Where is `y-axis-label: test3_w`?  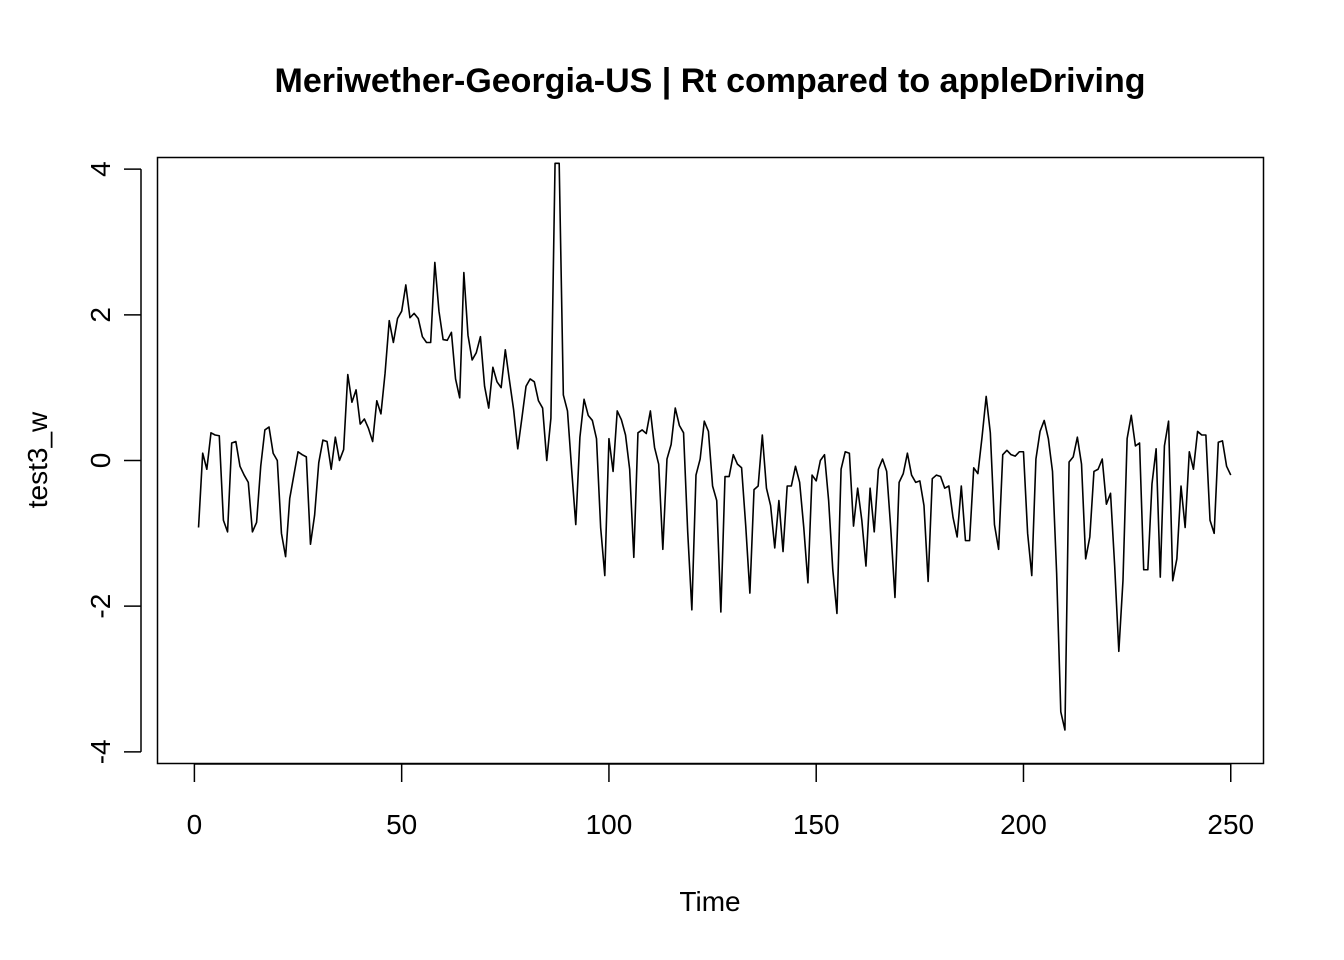 y-axis-label: test3_w is located at coordinates (37, 459).